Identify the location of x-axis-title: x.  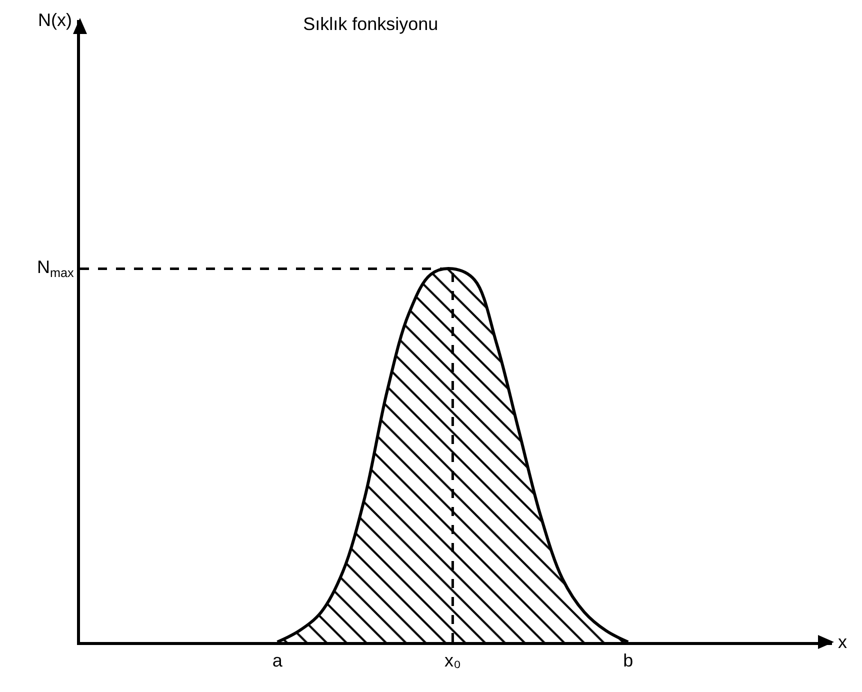
(842, 642).